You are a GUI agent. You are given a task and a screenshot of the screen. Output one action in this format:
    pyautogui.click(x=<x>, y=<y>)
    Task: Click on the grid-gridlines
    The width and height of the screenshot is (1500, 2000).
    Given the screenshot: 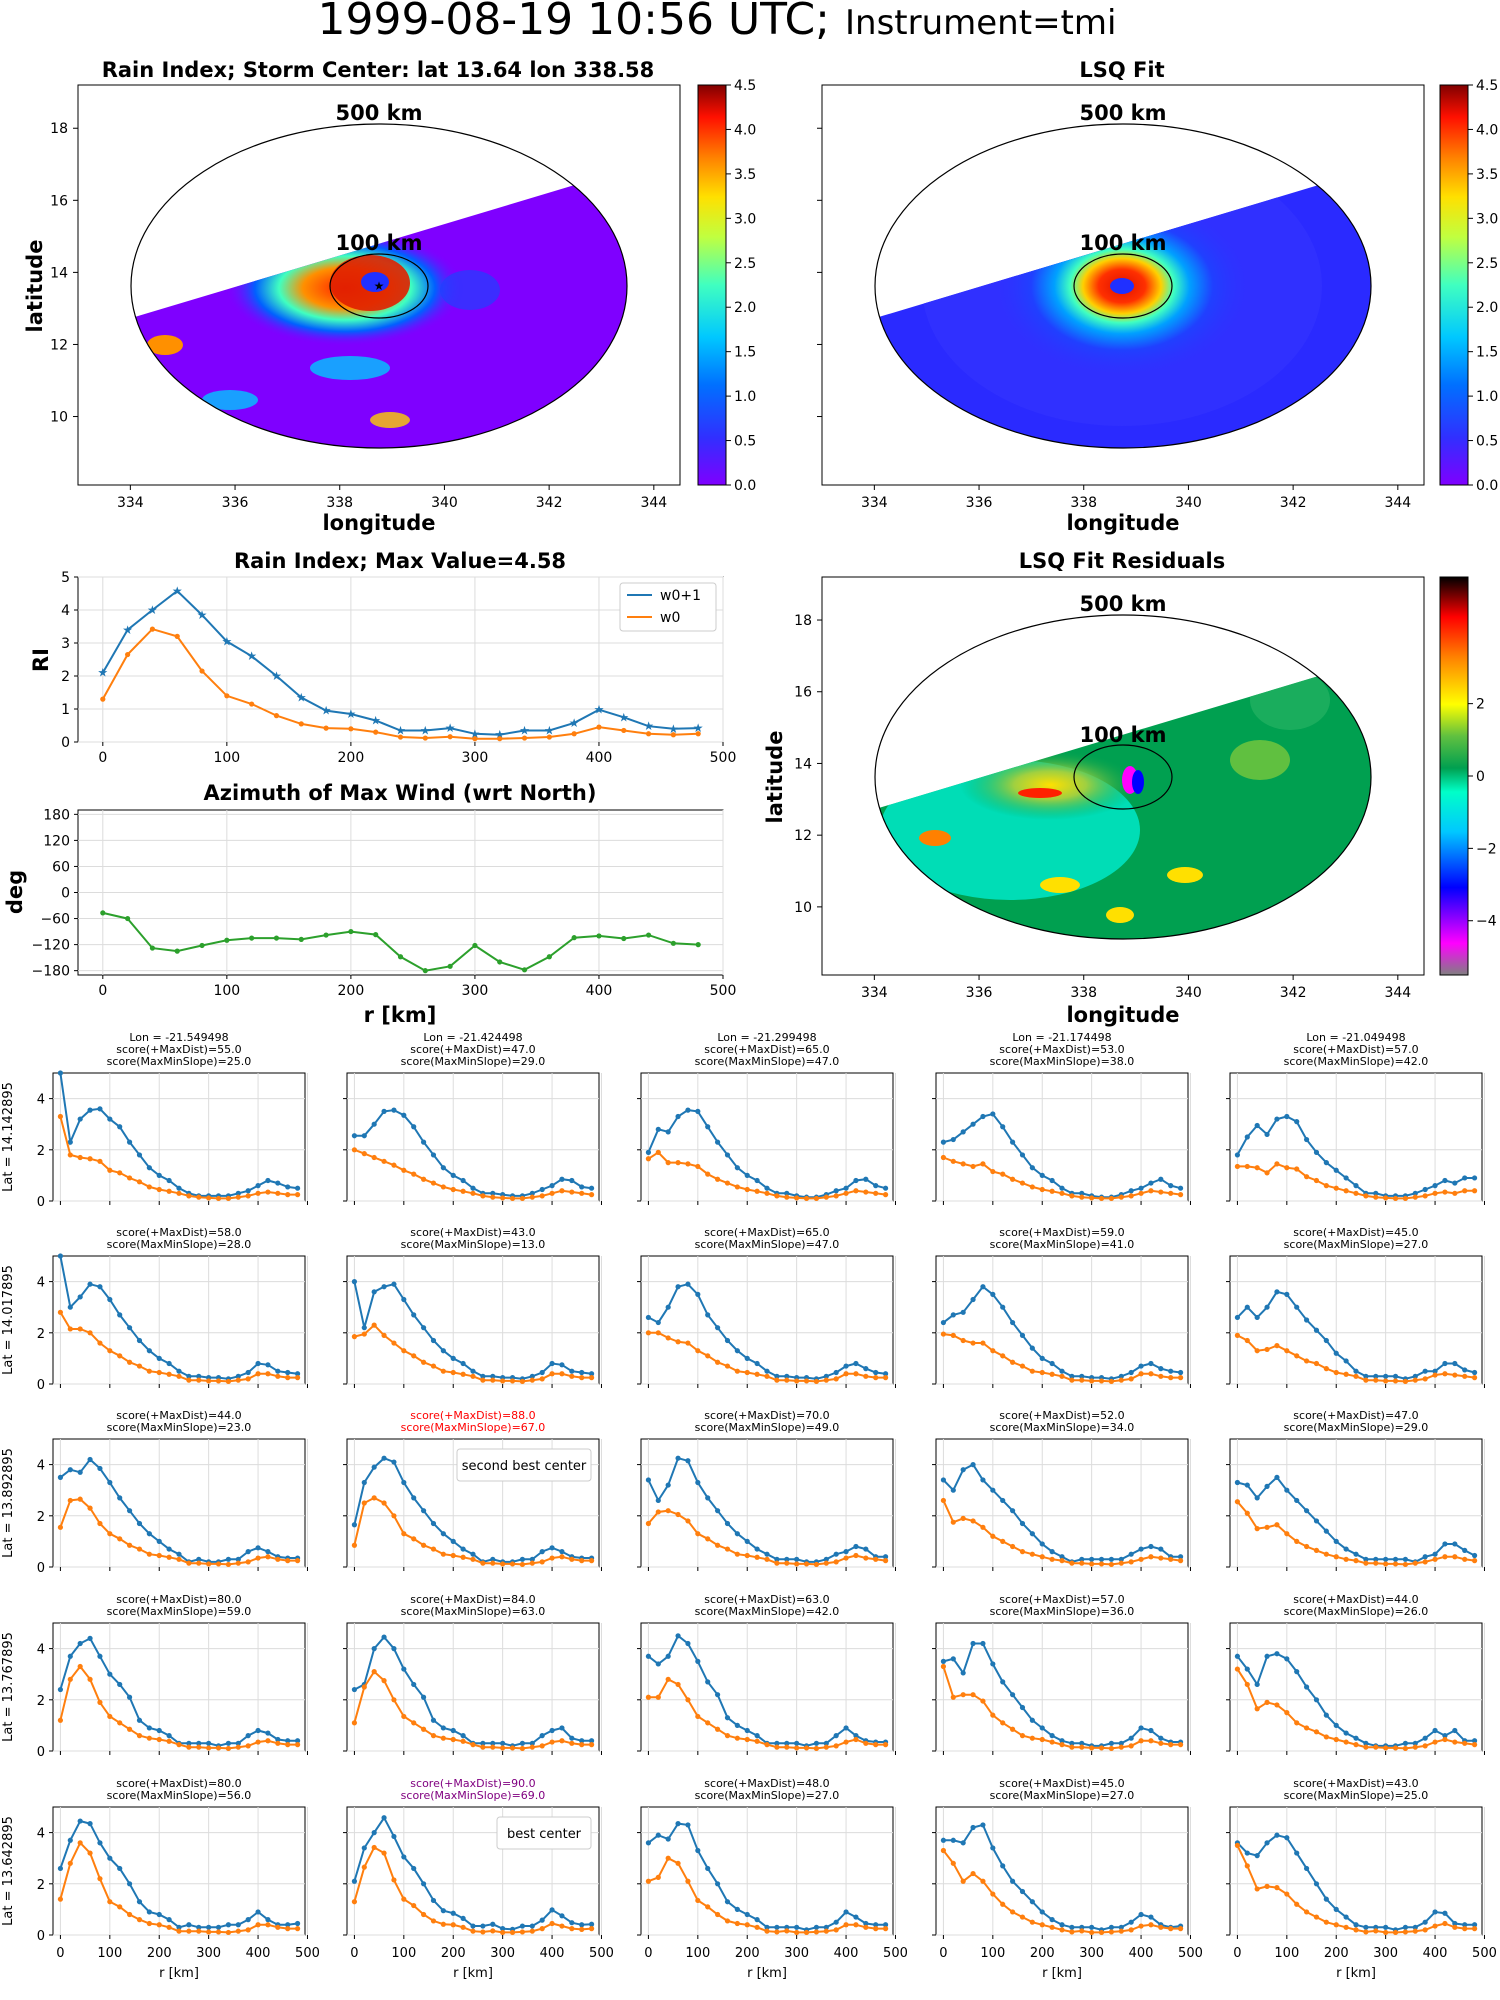 What is the action you would take?
    pyautogui.click(x=1357, y=1503)
    